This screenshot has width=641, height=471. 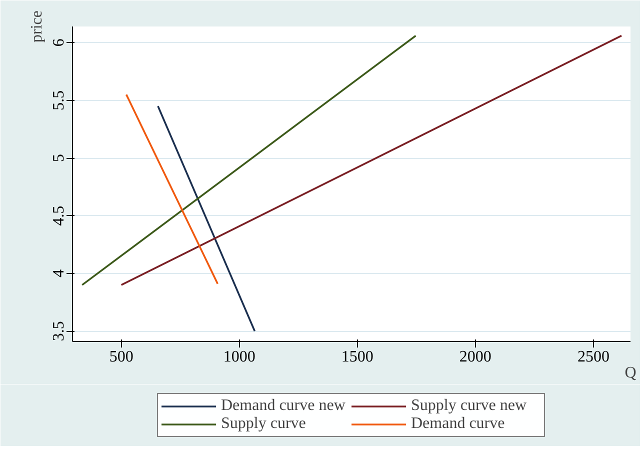 What do you see at coordinates (121, 357) in the screenshot?
I see `x-tick-label: 500` at bounding box center [121, 357].